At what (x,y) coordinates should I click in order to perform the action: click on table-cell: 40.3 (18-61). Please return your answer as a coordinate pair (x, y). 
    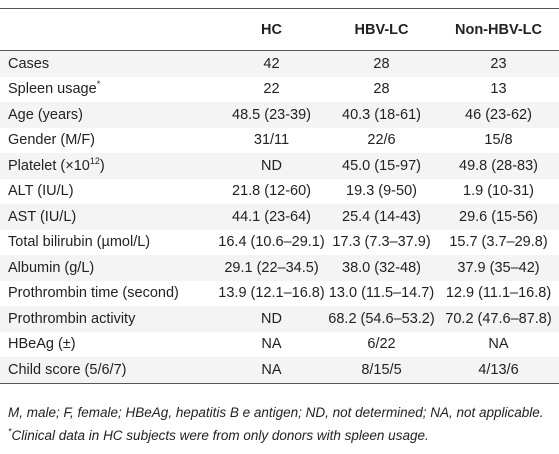
    Looking at the image, I should click on (381, 114).